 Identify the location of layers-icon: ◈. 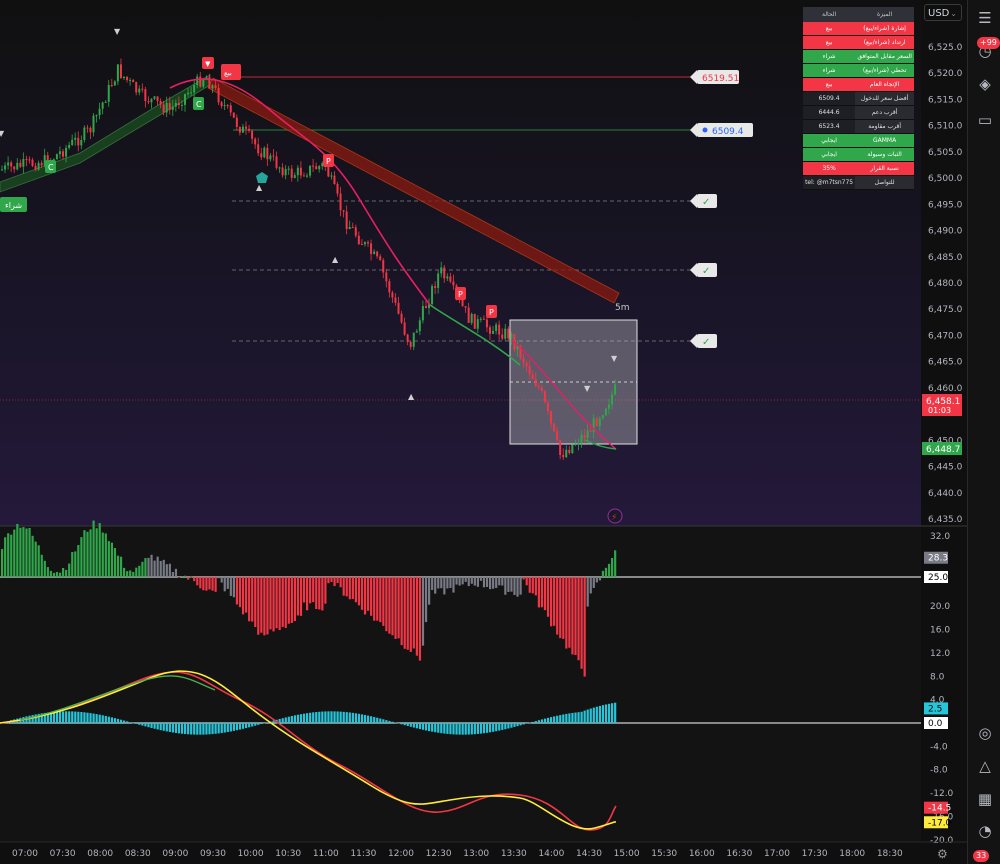
(985, 84).